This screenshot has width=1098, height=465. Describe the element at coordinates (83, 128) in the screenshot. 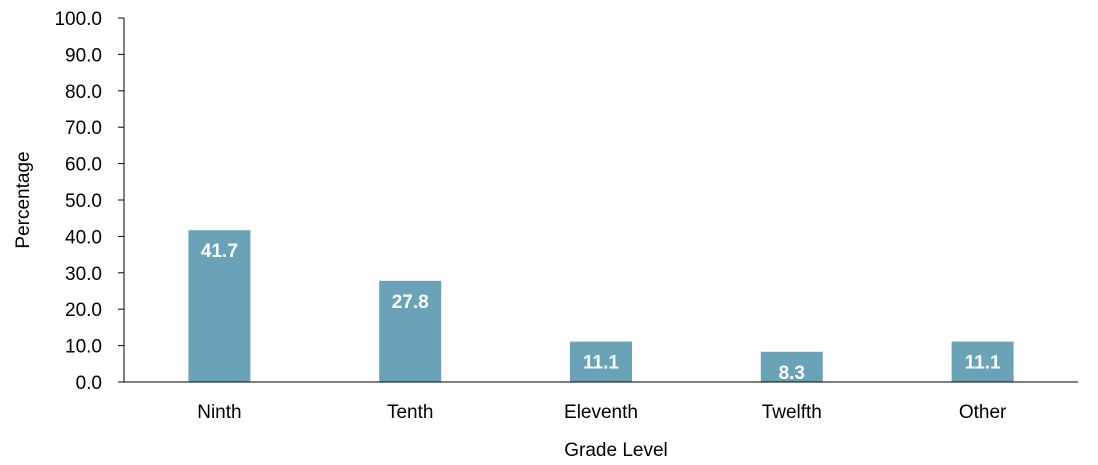

I see `y-tick-label: 70.0` at that location.